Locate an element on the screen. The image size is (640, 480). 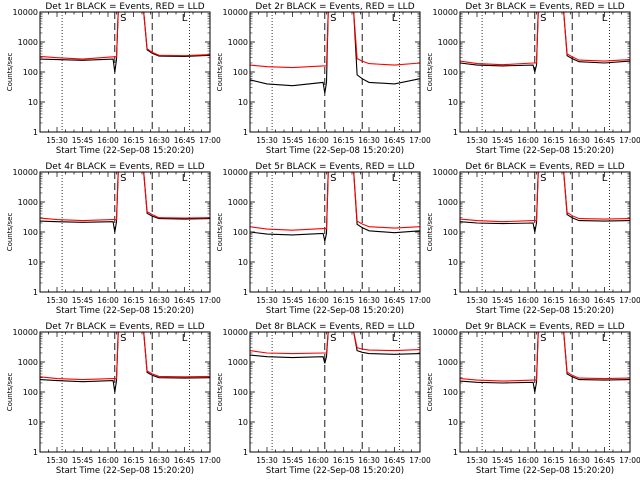
chart-title: Det 8r BLACK = Events, RED = LLD is located at coordinates (334, 327).